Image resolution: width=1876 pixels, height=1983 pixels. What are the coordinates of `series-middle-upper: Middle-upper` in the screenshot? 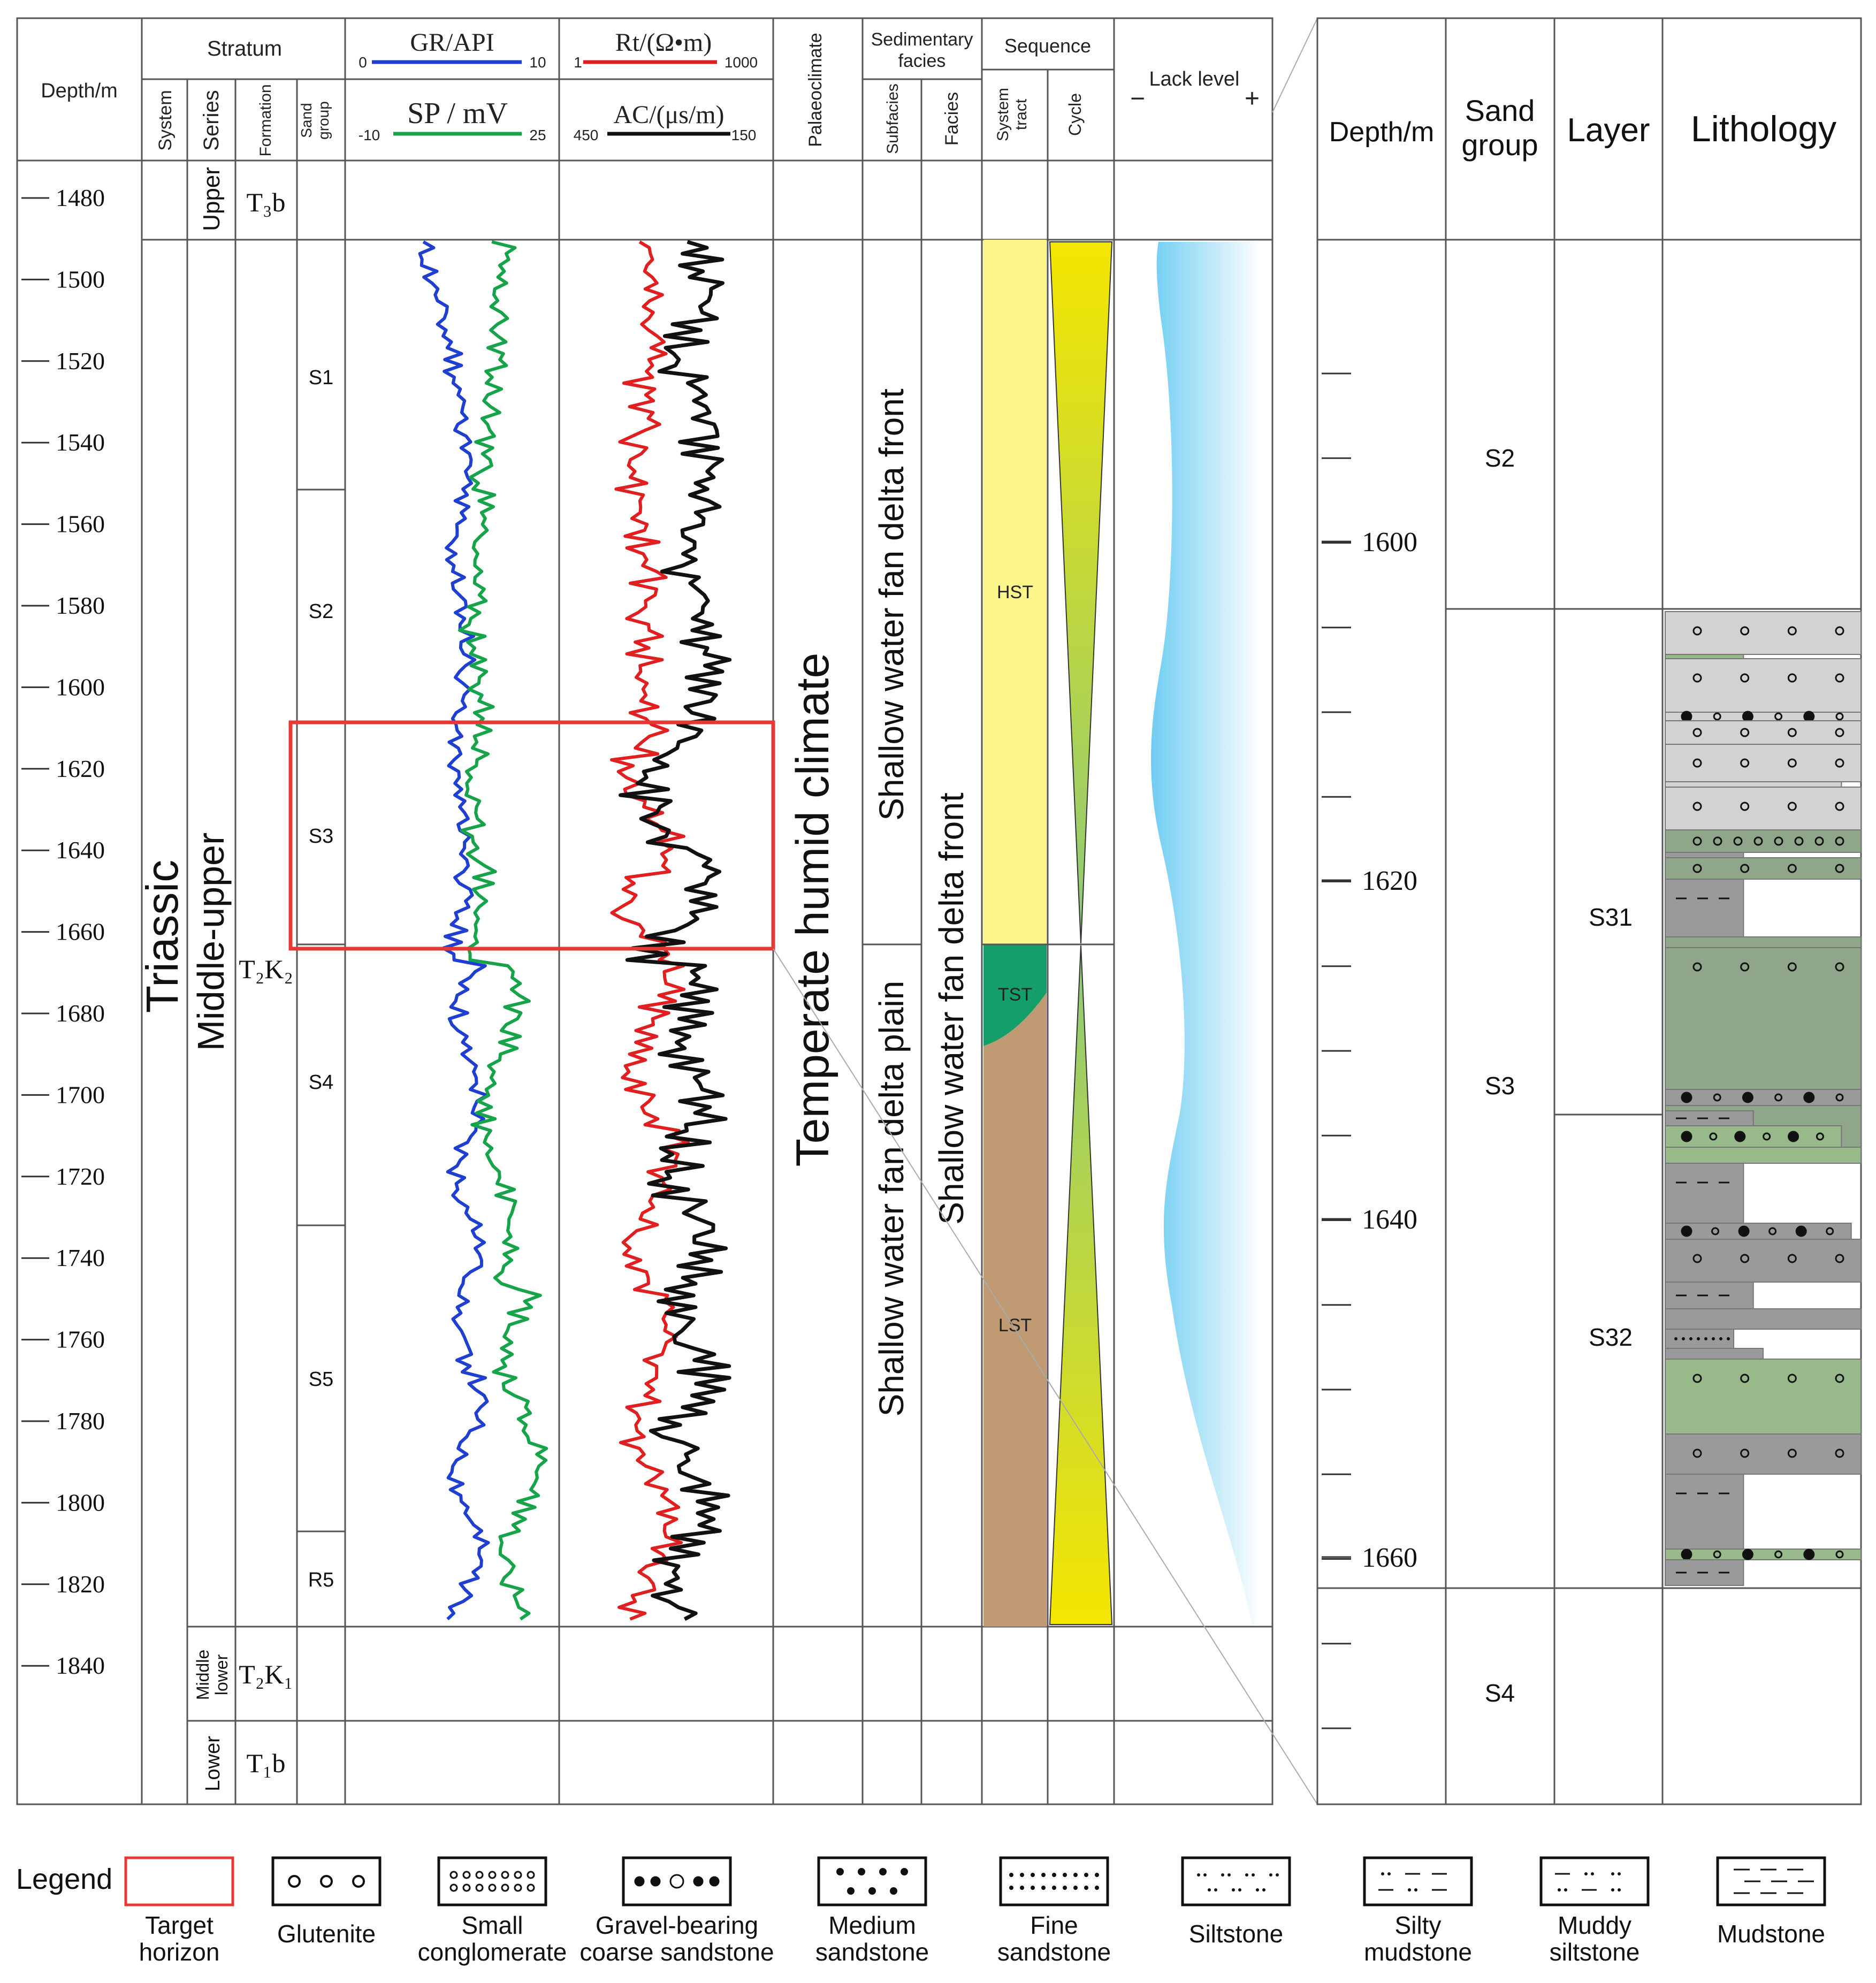 It's located at (211, 942).